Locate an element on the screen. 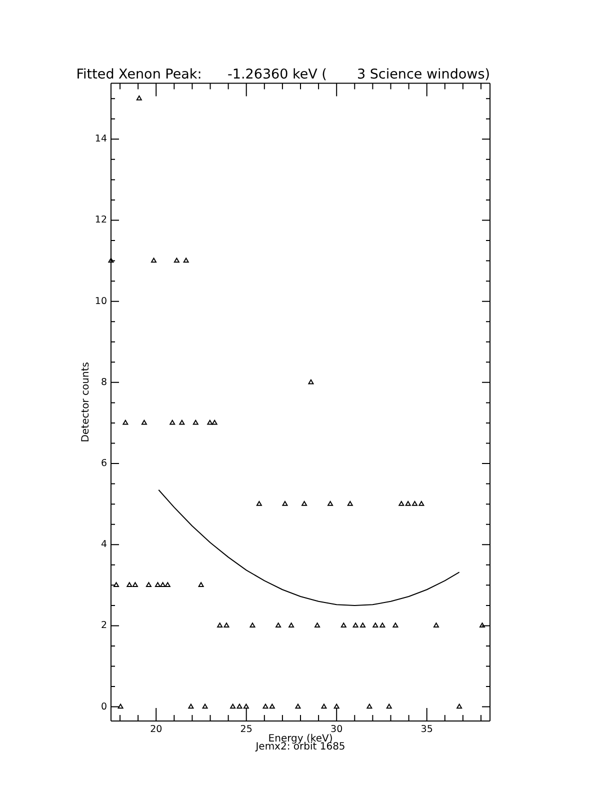 This screenshot has height=792, width=612. y-tick-label: 12 is located at coordinates (100, 220).